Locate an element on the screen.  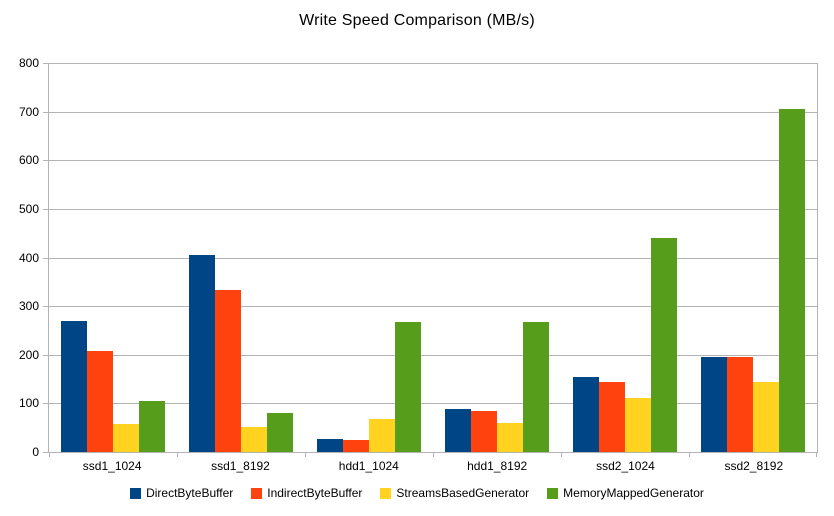
x-axis-label-ssd2_1024: ssd2_1024 is located at coordinates (625, 466).